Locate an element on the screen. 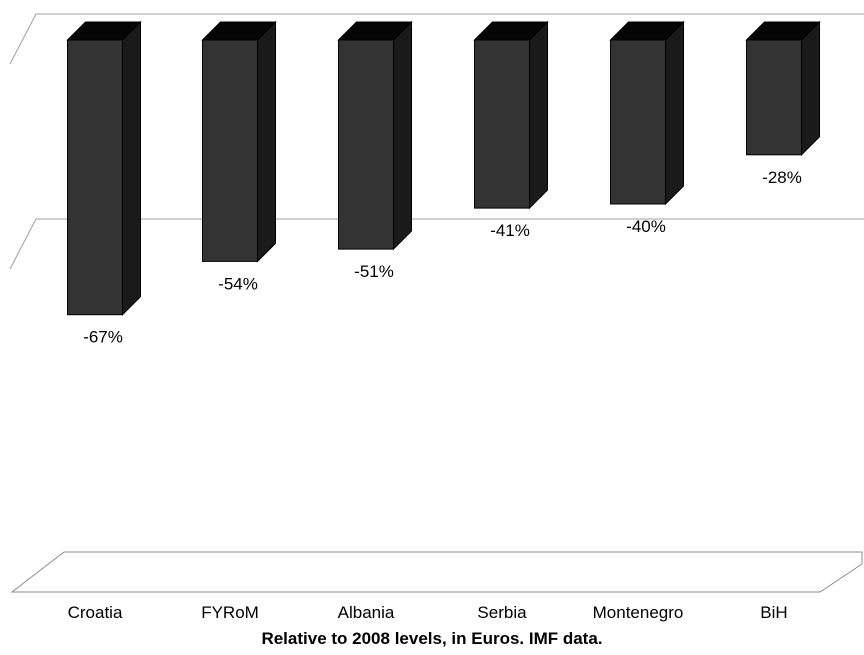 The image size is (864, 655). category-tick-labels: Croatia FYRoM Albania Serbia Montenegro BiH is located at coordinates (428, 612).